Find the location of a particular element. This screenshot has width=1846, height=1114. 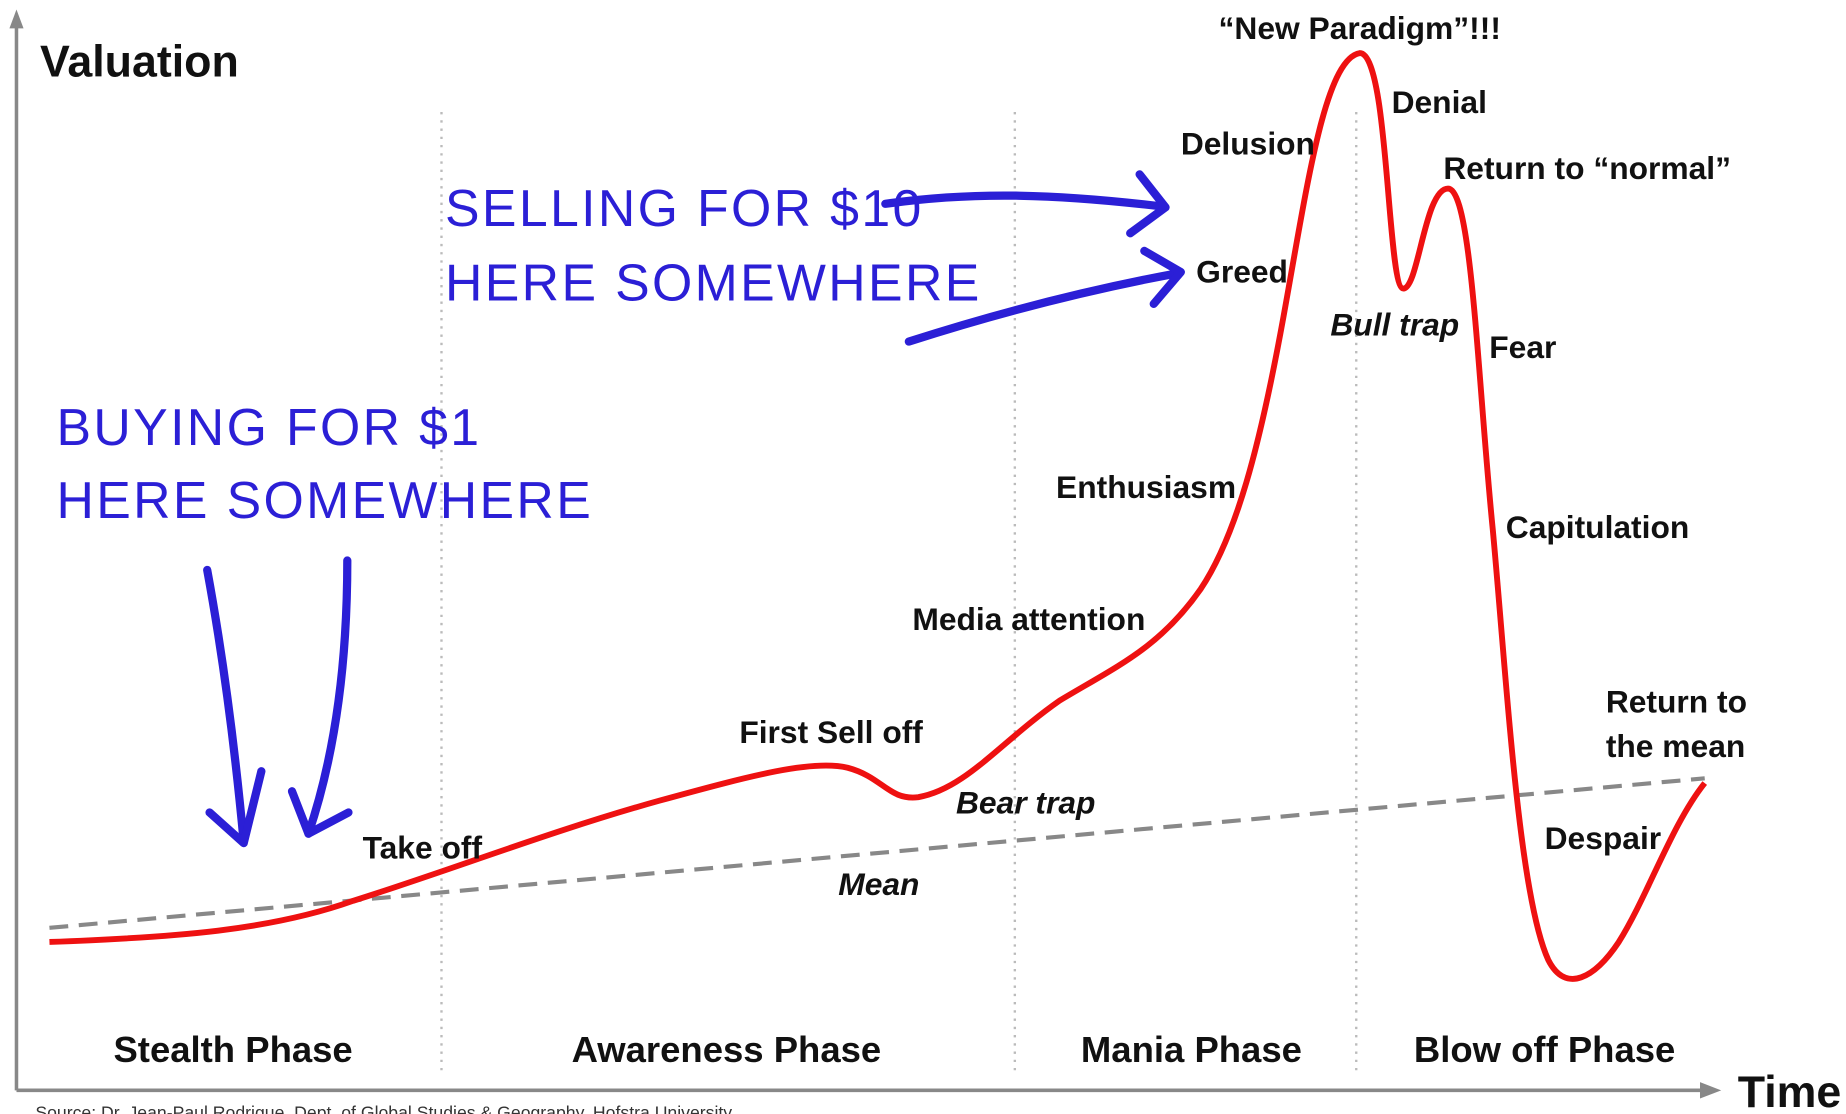

x-arrow is located at coordinates (1711, 1090).